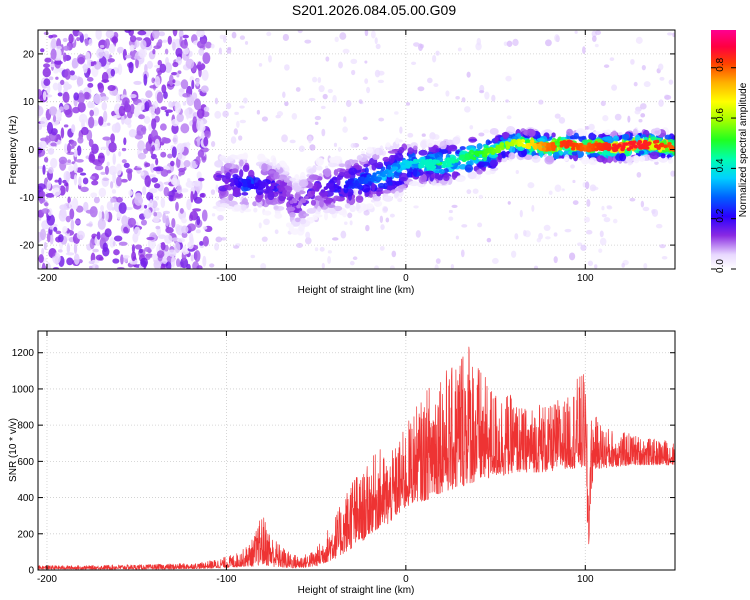 Image resolution: width=750 pixels, height=600 pixels. I want to click on spectrogram-y-tick-label: -20, so click(27, 246).